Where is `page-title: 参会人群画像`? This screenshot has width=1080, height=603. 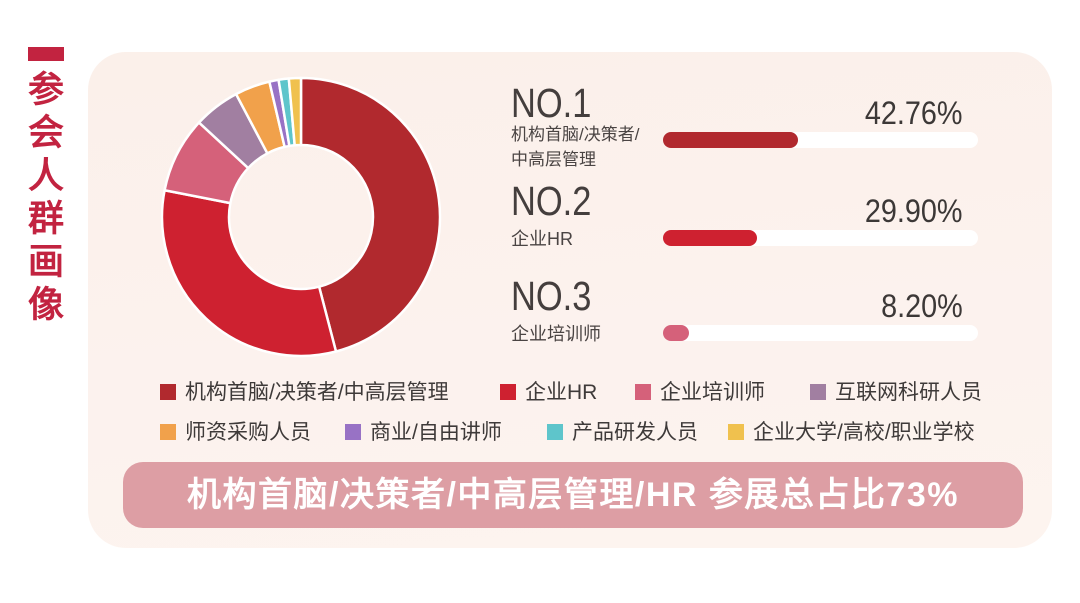 page-title: 参会人群画像 is located at coordinates (43, 199).